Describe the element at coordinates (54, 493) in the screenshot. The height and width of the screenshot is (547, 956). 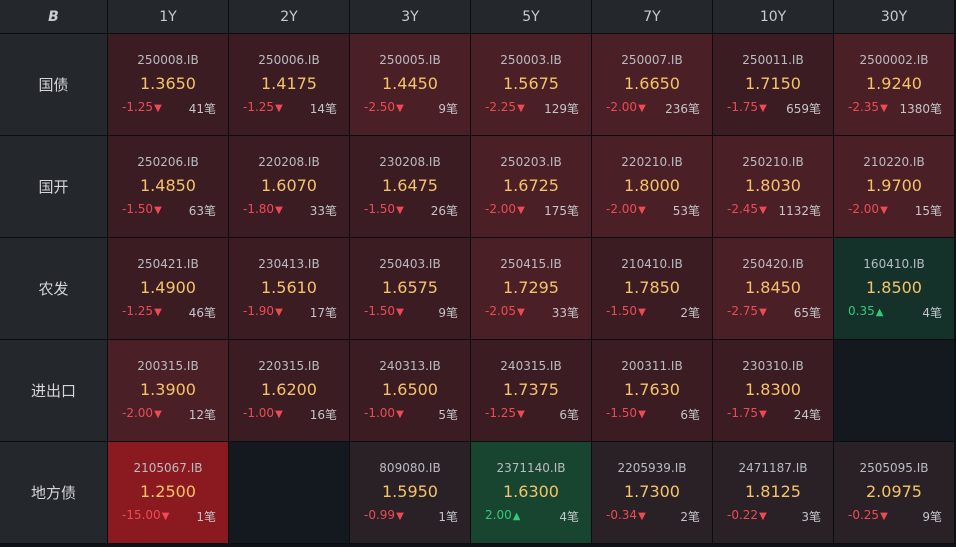
I see `row-label: 地方债` at that location.